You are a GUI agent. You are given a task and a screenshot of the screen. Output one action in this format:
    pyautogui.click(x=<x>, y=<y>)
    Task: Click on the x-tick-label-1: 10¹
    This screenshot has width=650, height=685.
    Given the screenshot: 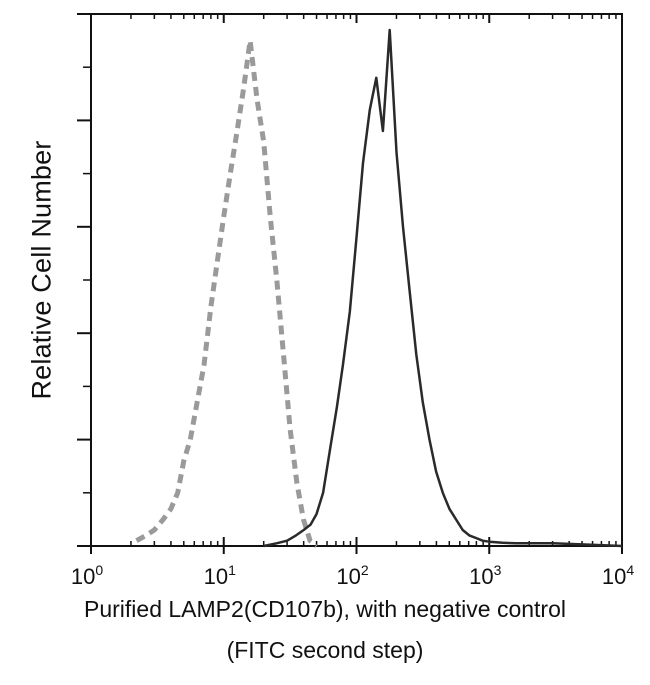 What is the action you would take?
    pyautogui.click(x=220, y=575)
    